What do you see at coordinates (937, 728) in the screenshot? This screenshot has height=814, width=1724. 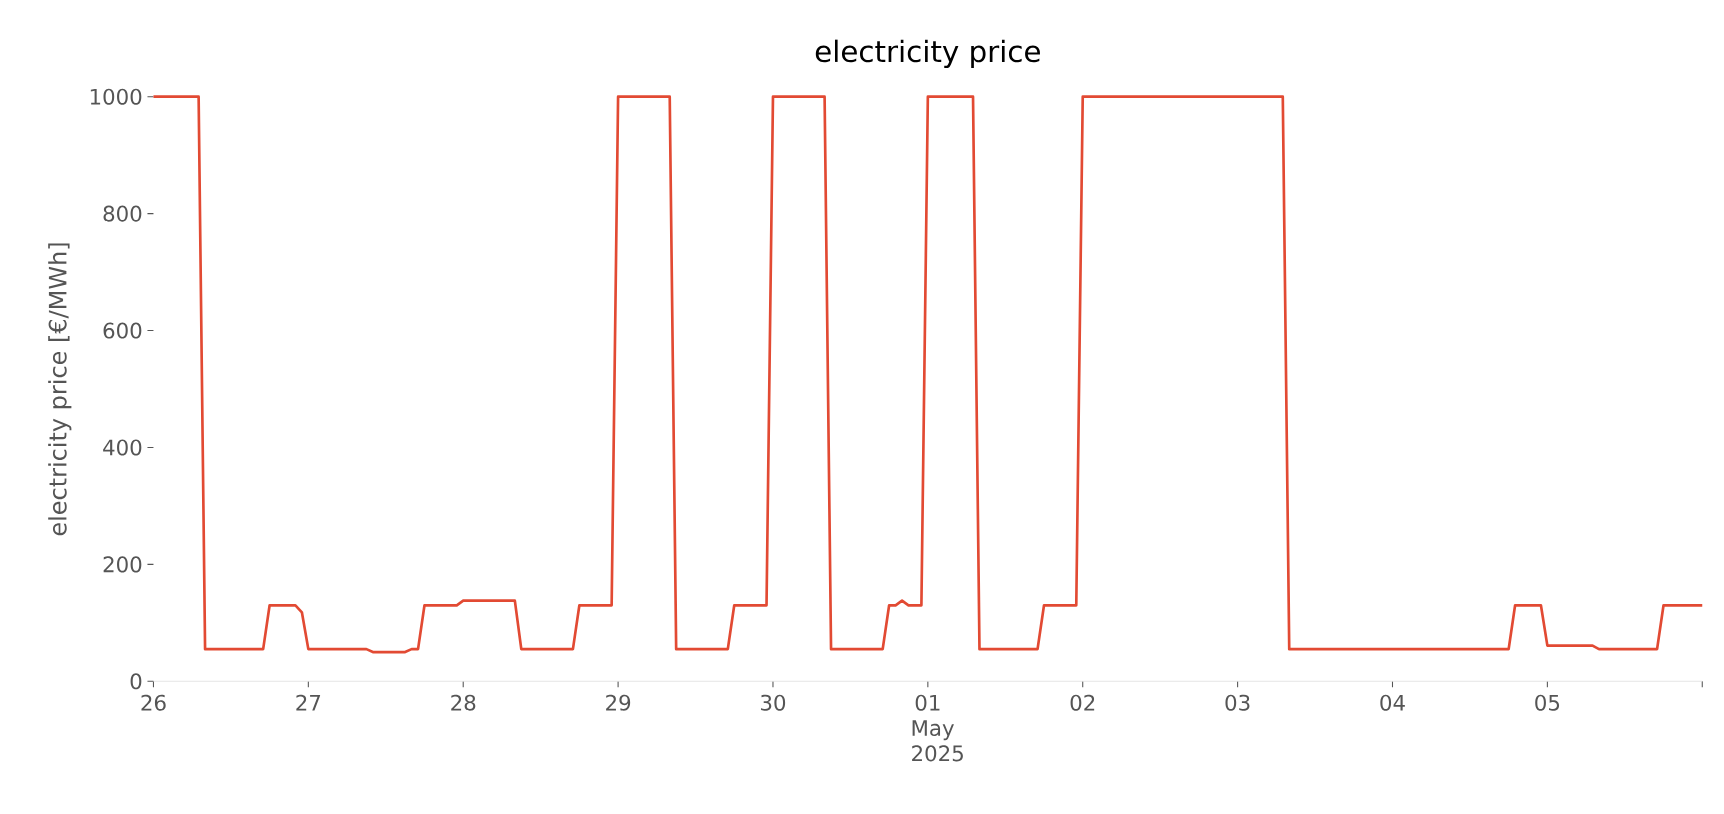 I see `x-tick-label: 01 May 2025` at bounding box center [937, 728].